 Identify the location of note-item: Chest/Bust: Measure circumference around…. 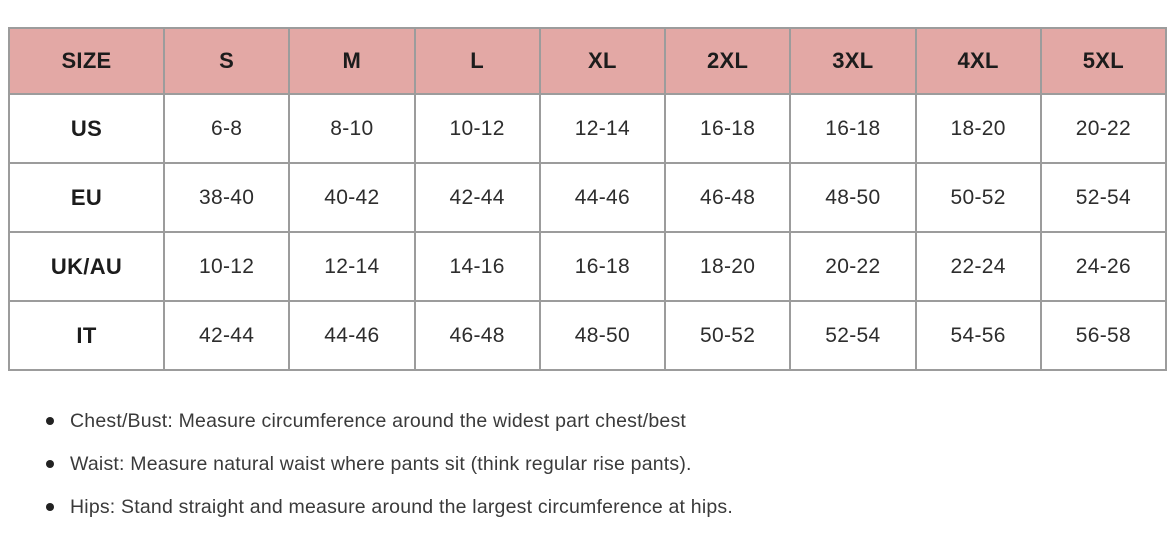
(610, 421).